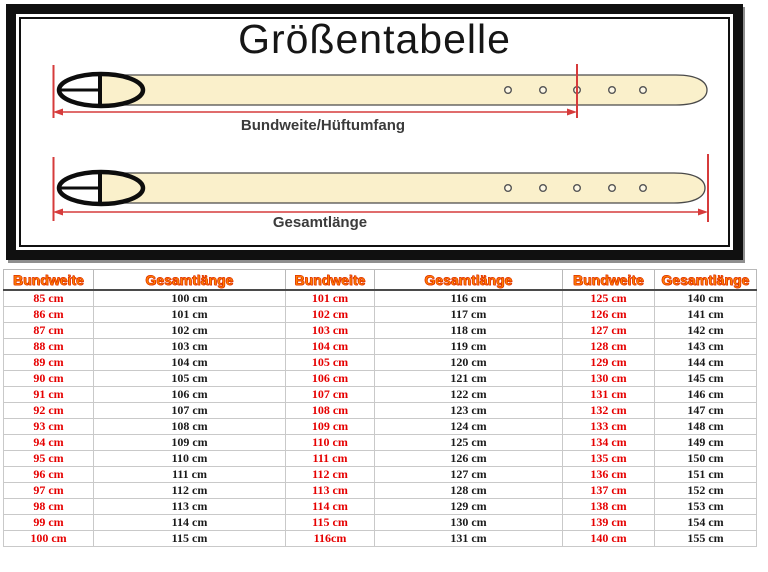 Image resolution: width=768 pixels, height=572 pixels. I want to click on table-row: 85 cm 100 cm 101 cm 116 cm 125 cm 140 cm, so click(380, 298).